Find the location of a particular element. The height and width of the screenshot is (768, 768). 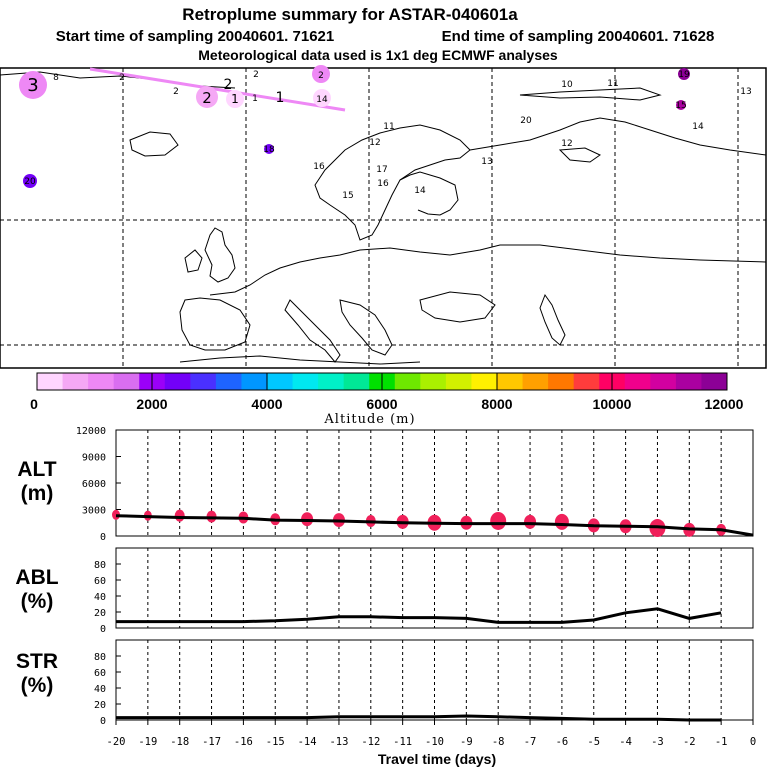

str-panel-unit: (%) is located at coordinates (37, 685).